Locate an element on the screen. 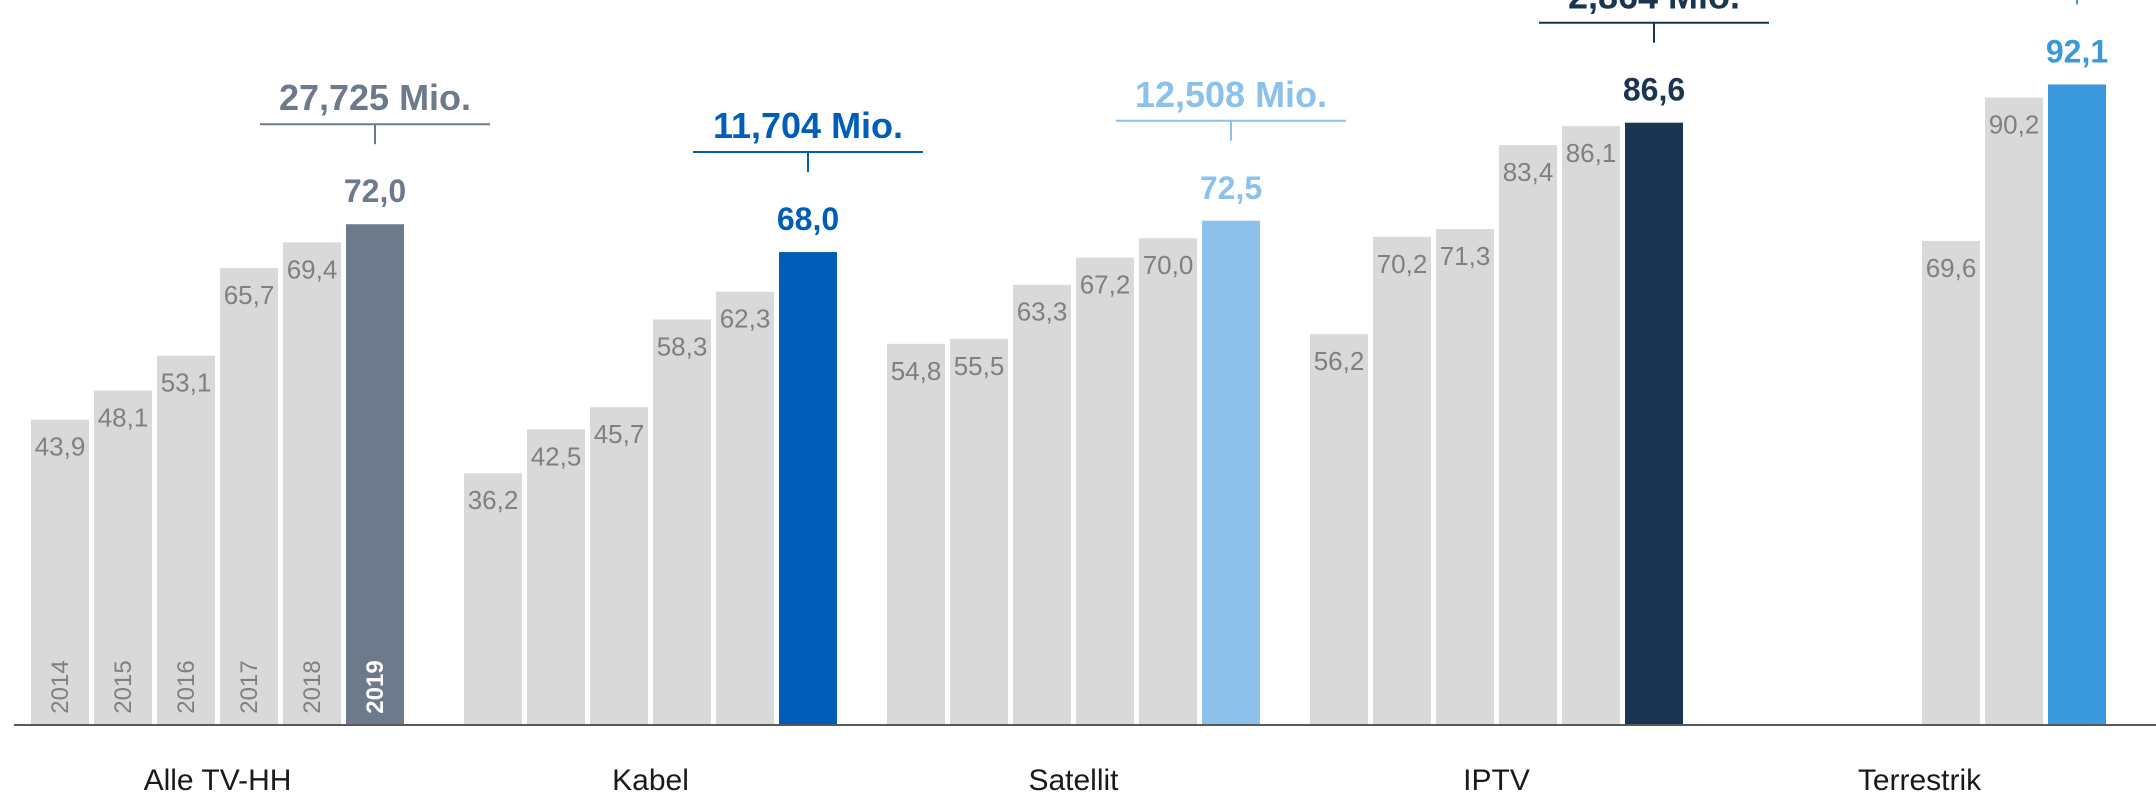 This screenshot has width=2156, height=795. value-label: 42,5 is located at coordinates (556, 456).